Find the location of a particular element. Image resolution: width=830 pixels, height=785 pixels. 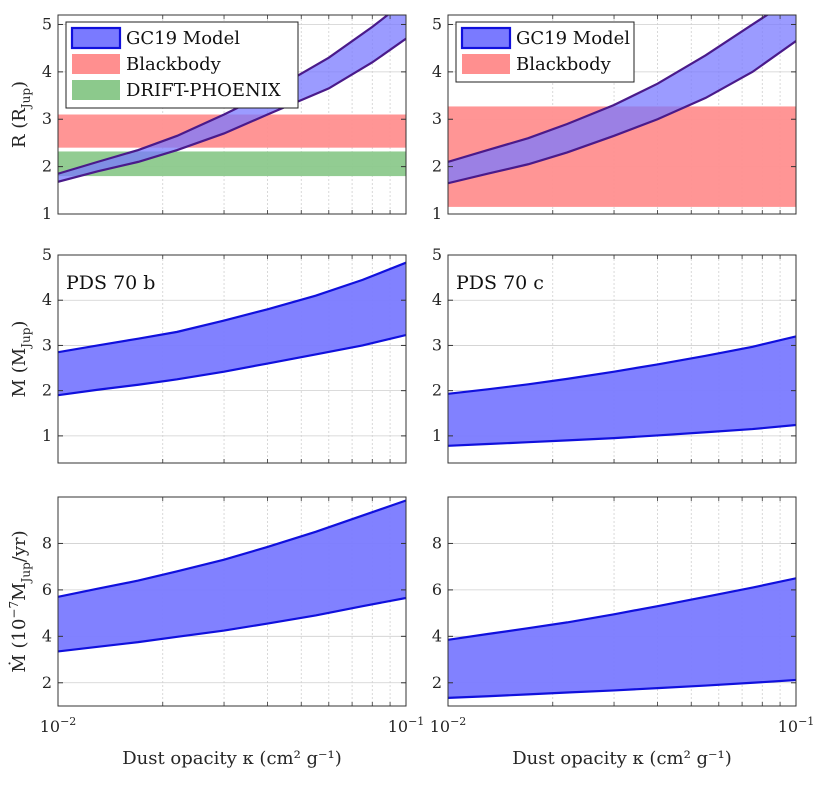

legend: GC19 Model Blackbody DRIFT-PHOENIX is located at coordinates (182, 65).